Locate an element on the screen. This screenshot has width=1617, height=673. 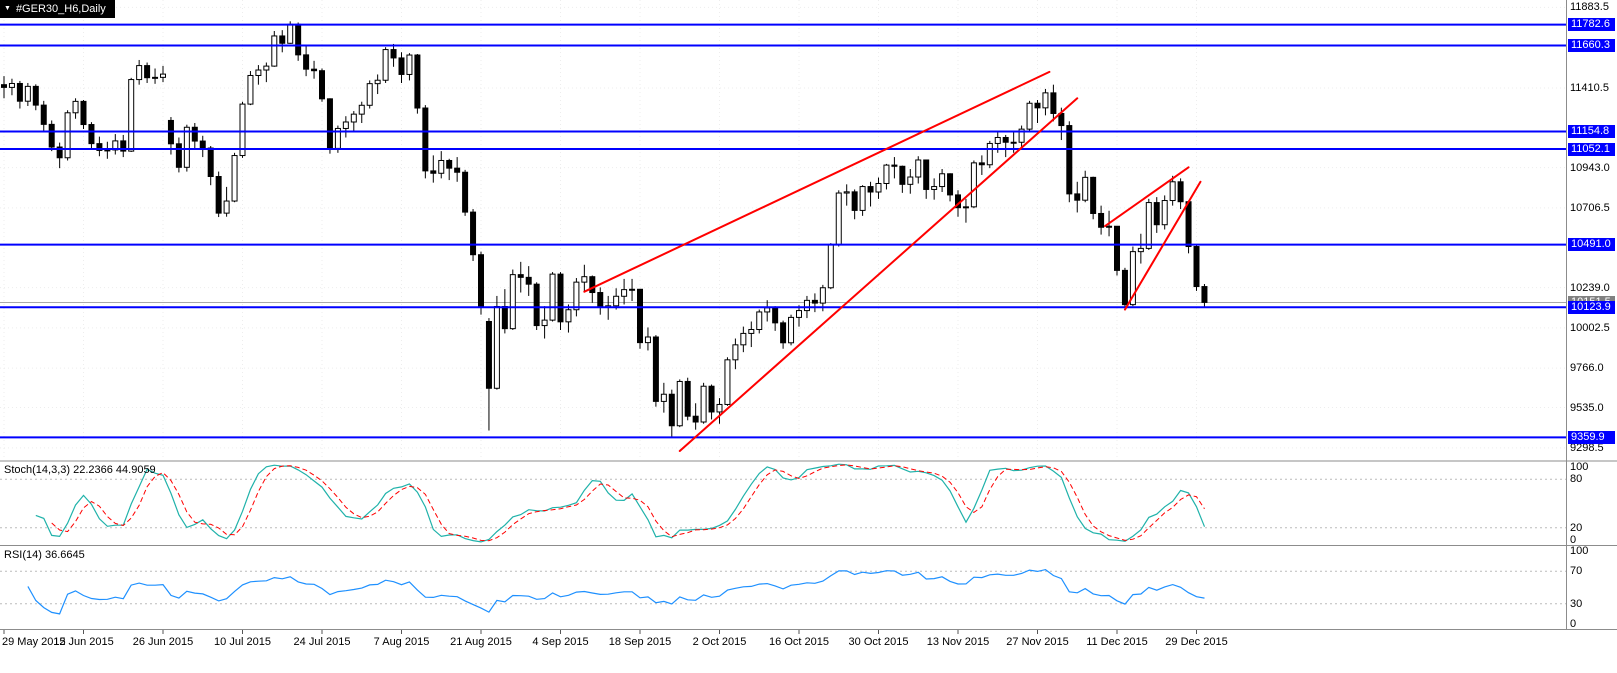
symbol-period-label: #GER30_H6,Daily is located at coordinates (60, 8).